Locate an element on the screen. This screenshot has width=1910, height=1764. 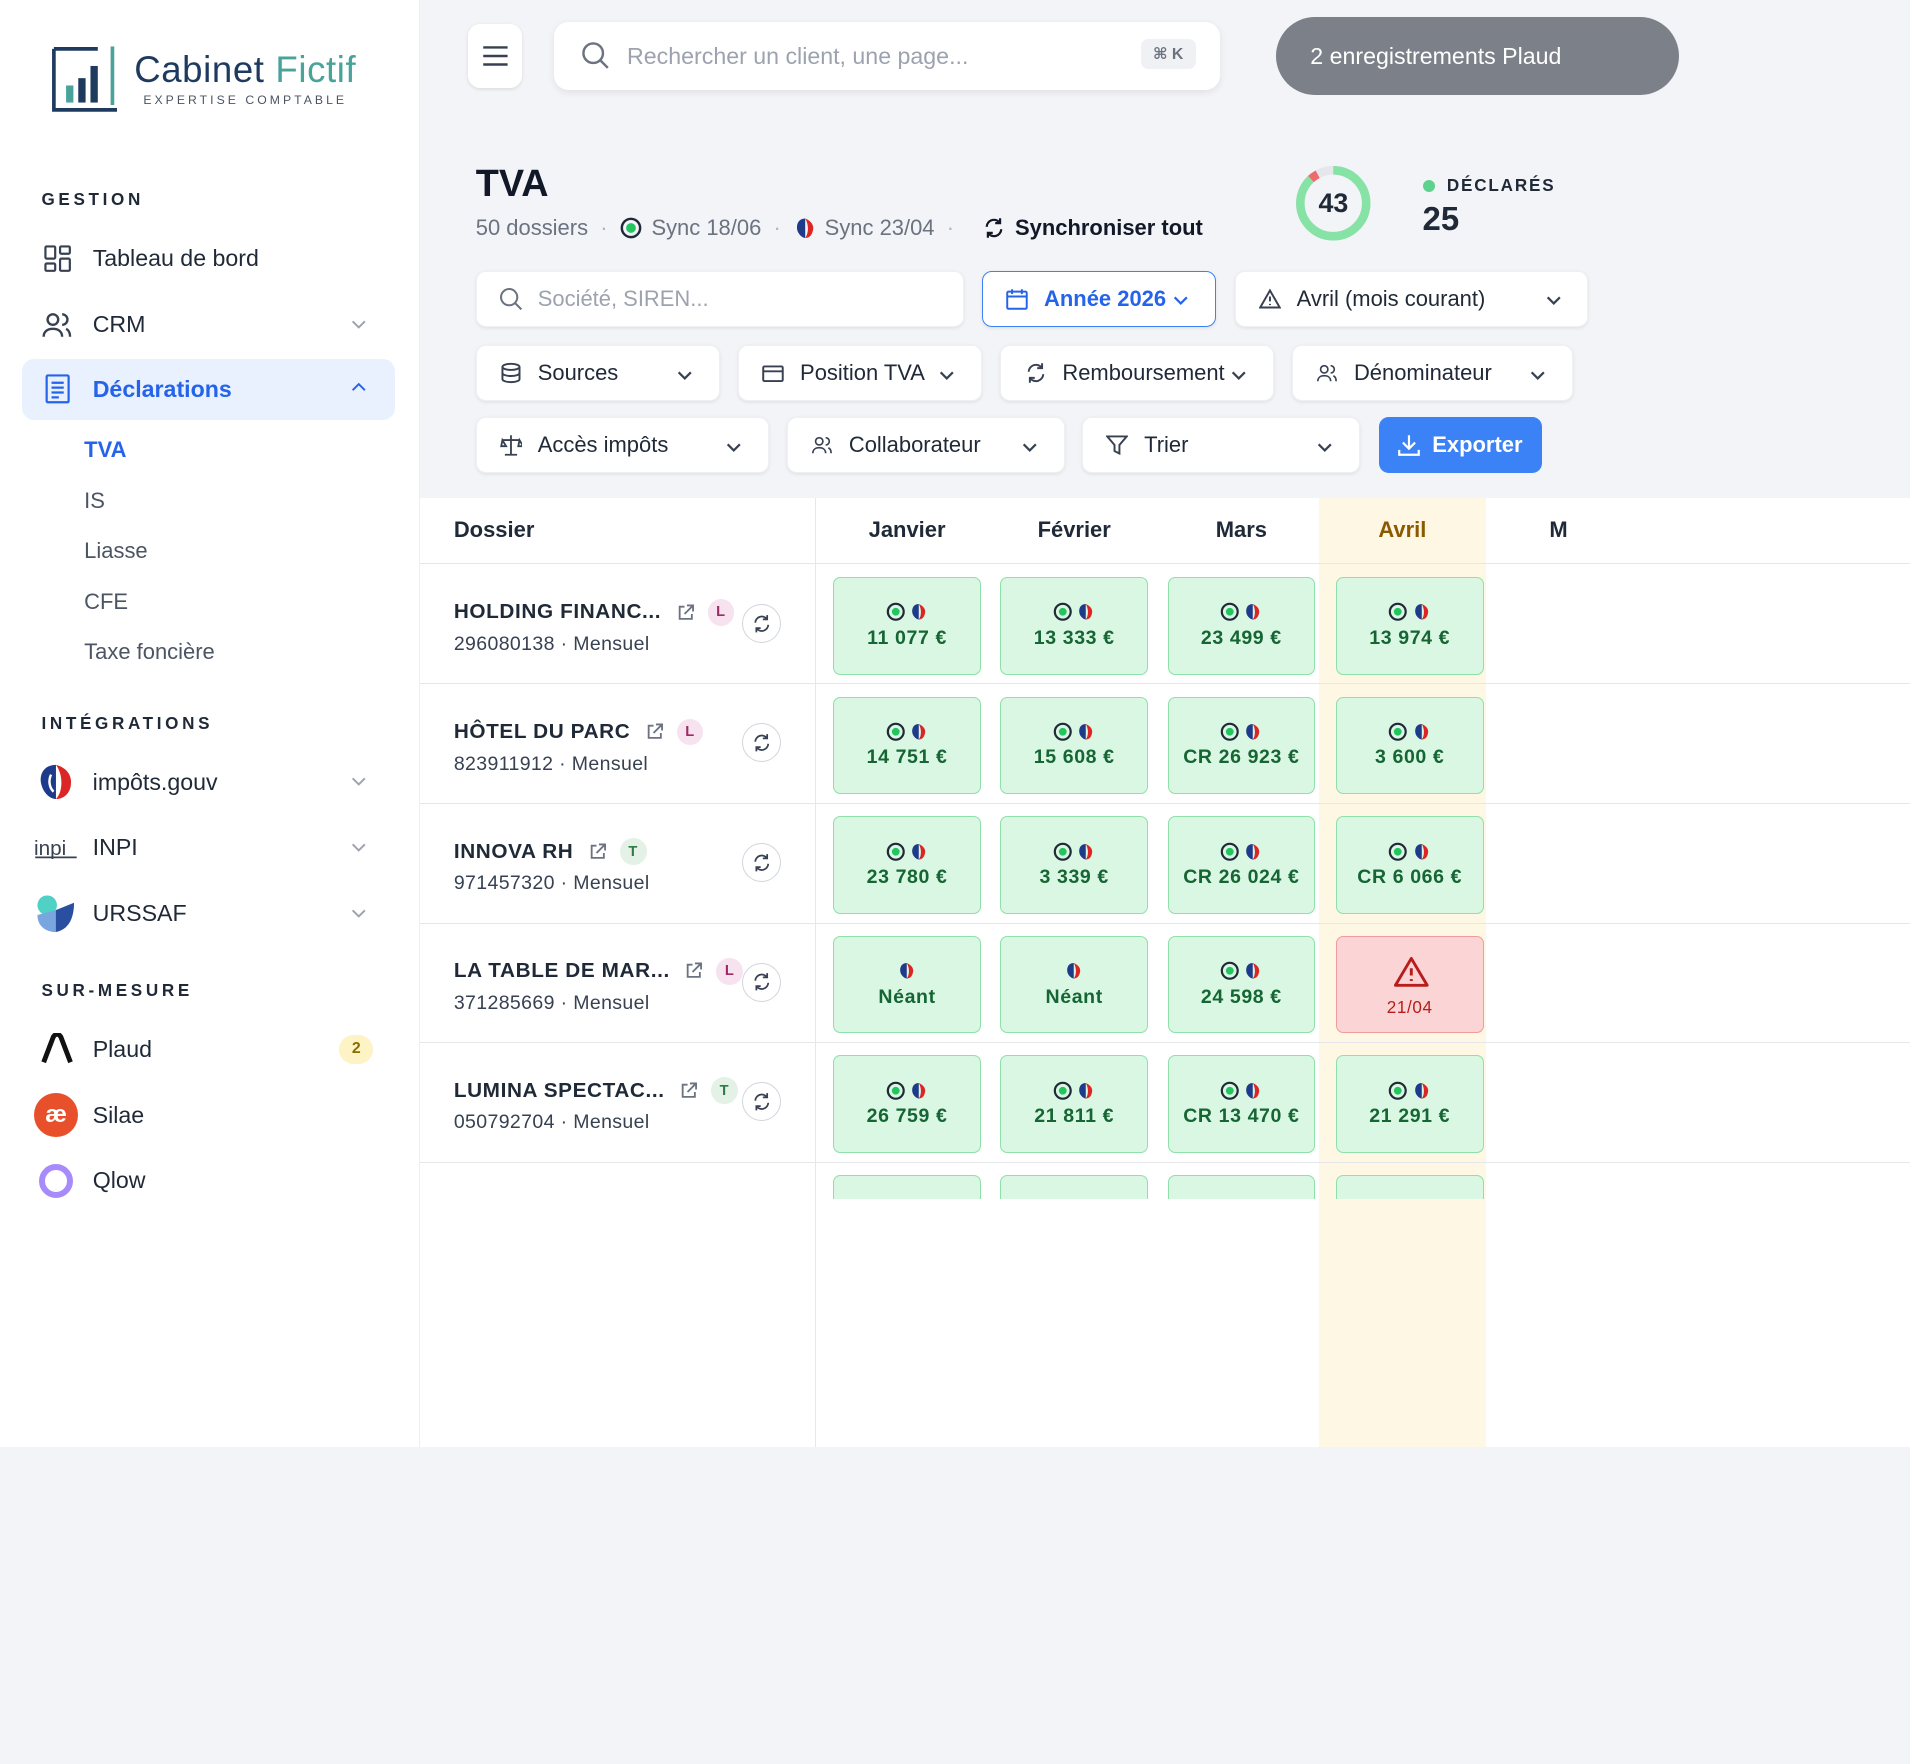
nav-qlow: Qlow is located at coordinates (208, 1180).